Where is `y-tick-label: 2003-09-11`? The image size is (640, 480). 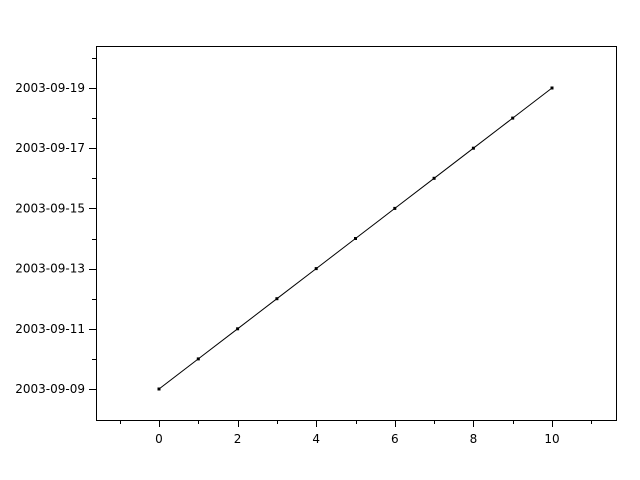
y-tick-label: 2003-09-11 is located at coordinates (50, 329).